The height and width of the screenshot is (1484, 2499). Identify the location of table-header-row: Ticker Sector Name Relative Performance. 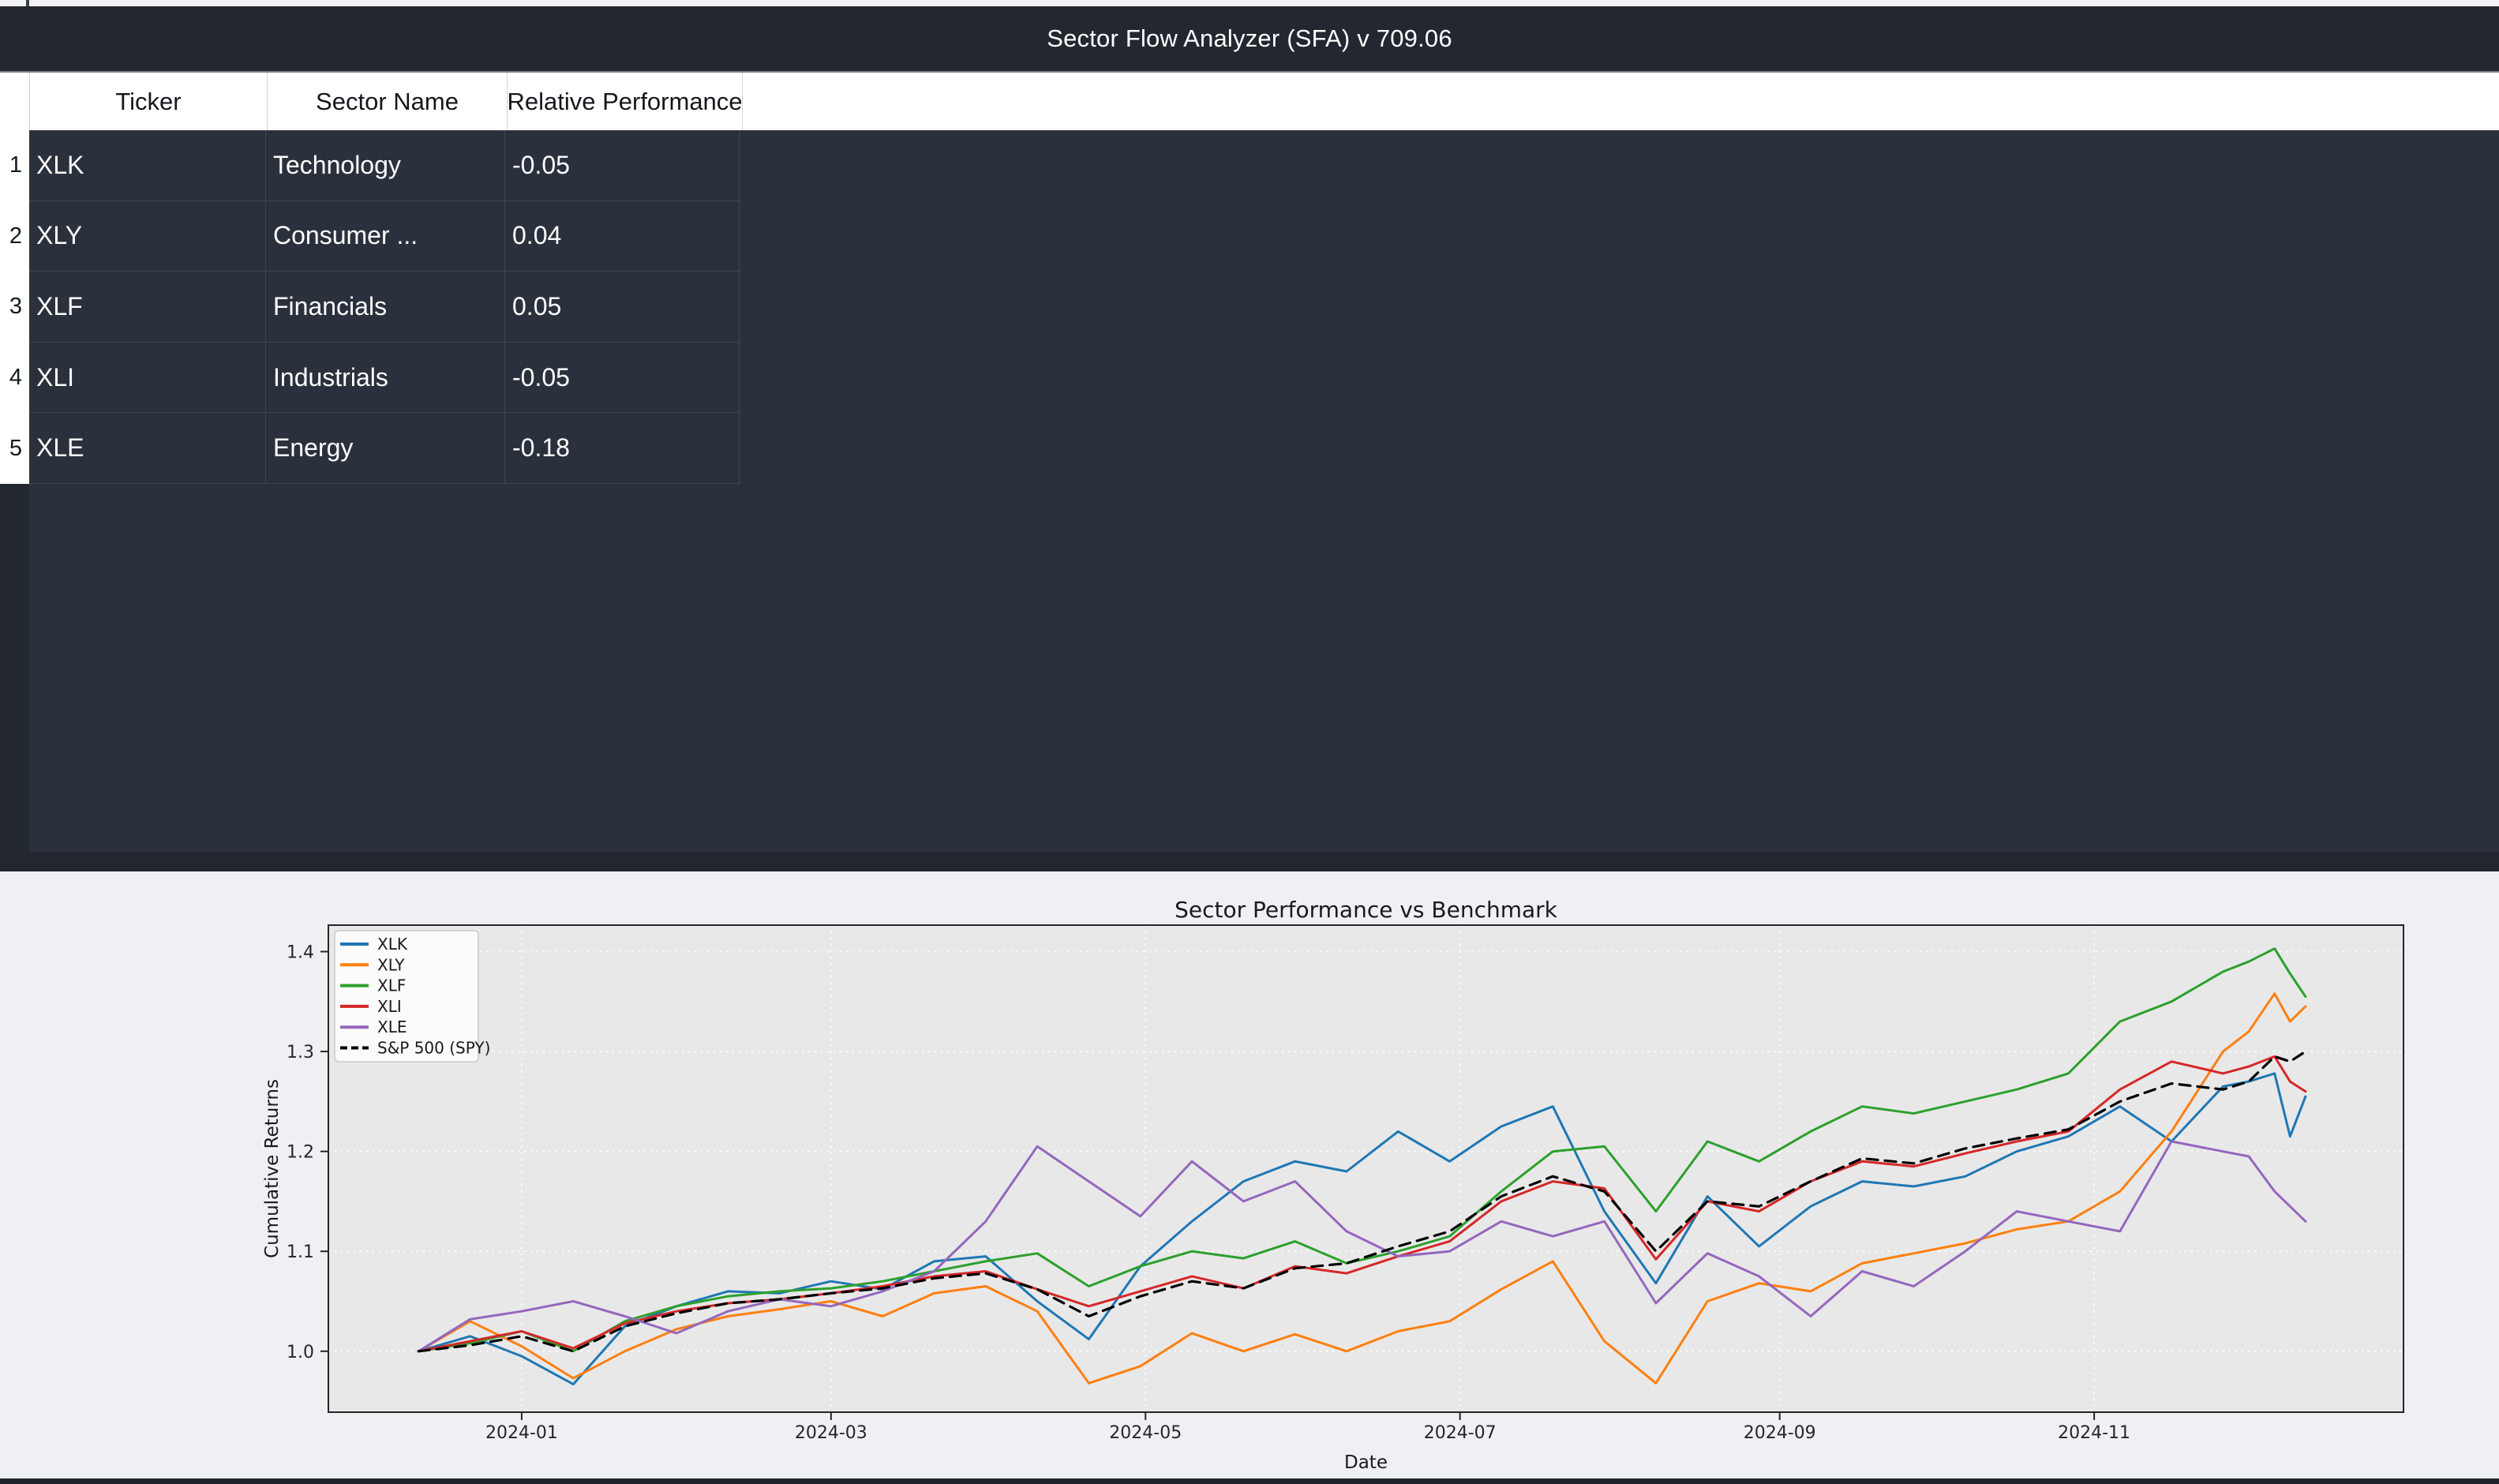
(1249, 101).